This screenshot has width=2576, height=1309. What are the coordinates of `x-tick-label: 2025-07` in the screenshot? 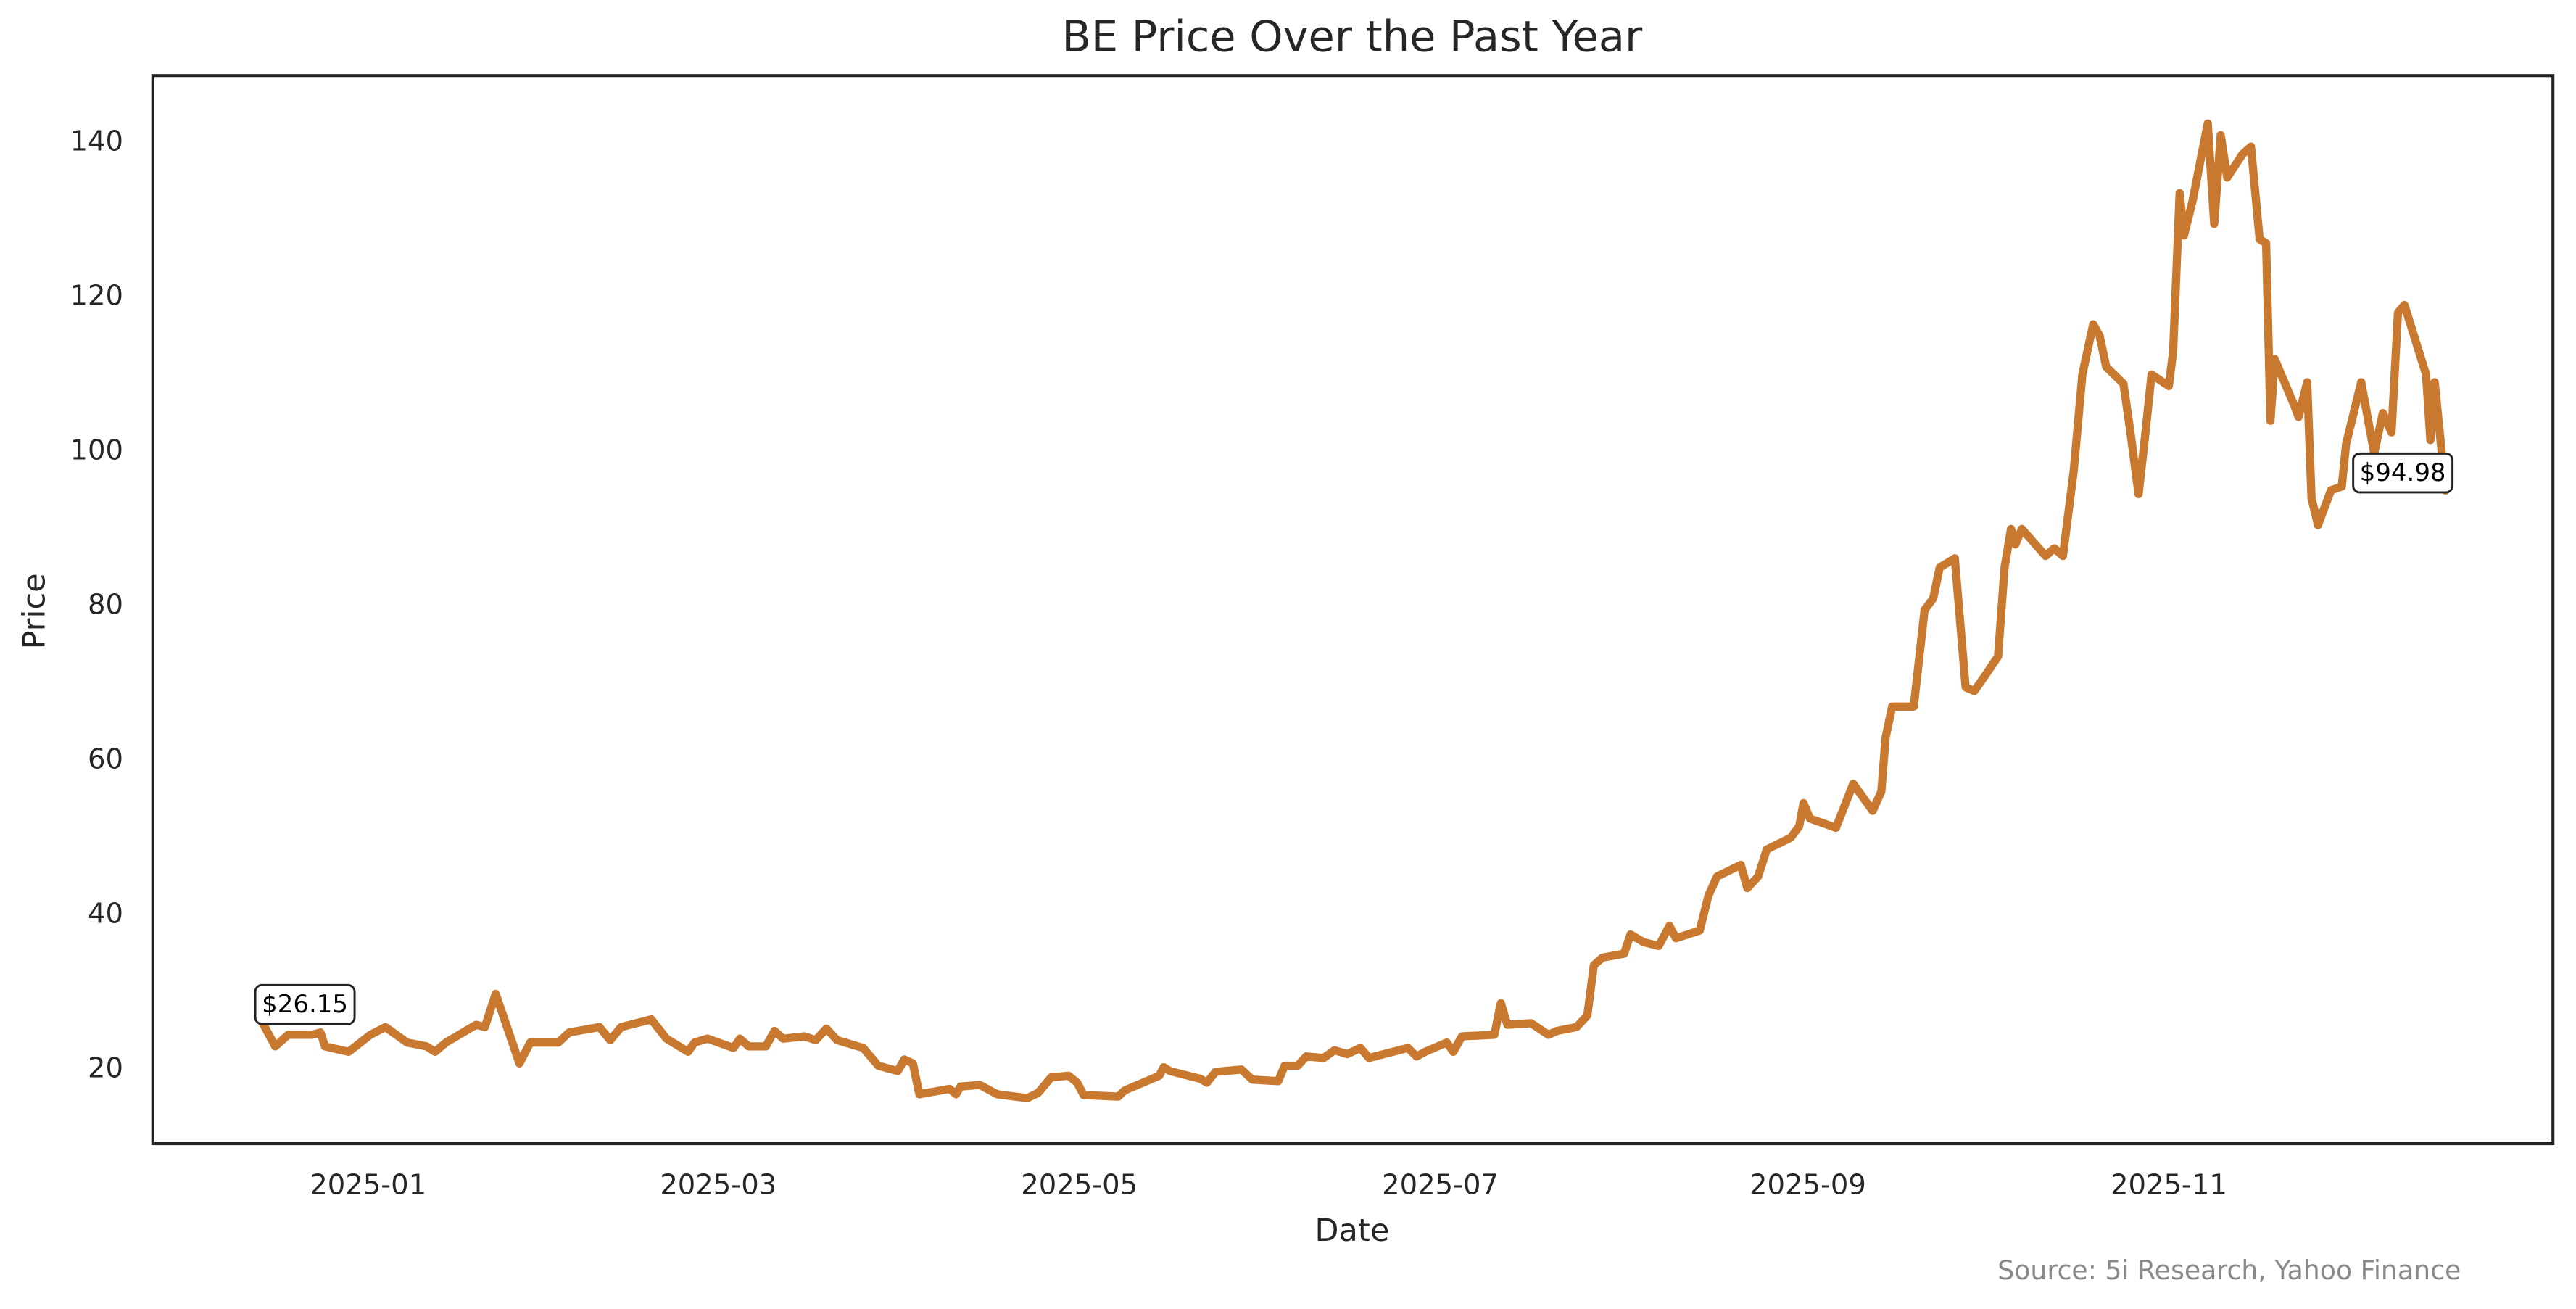 It's located at (1441, 1184).